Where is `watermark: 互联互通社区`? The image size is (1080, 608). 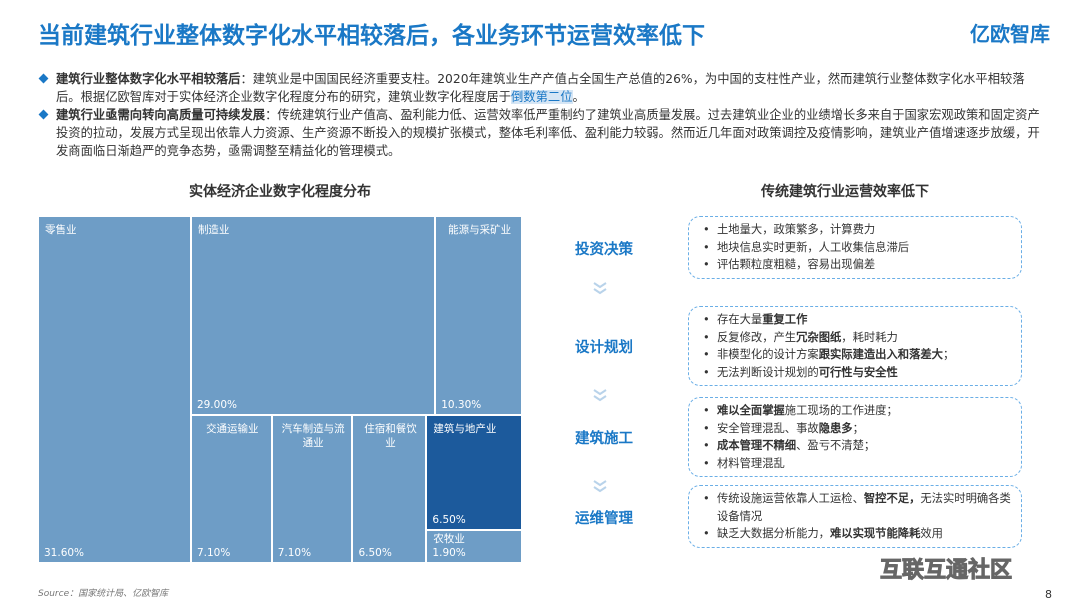 watermark: 互联互通社区 is located at coordinates (946, 571).